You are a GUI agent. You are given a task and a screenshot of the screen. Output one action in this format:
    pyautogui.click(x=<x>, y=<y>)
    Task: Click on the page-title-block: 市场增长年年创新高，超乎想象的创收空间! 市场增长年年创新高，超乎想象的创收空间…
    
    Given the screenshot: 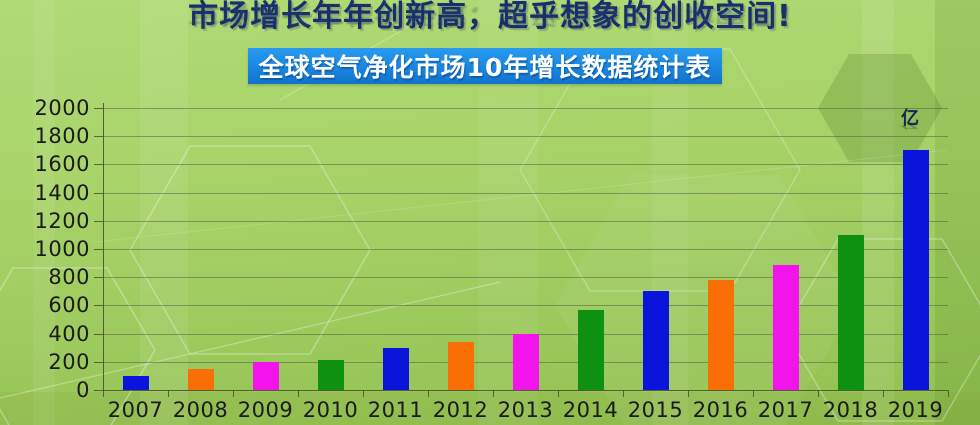 What is the action you would take?
    pyautogui.click(x=490, y=27)
    